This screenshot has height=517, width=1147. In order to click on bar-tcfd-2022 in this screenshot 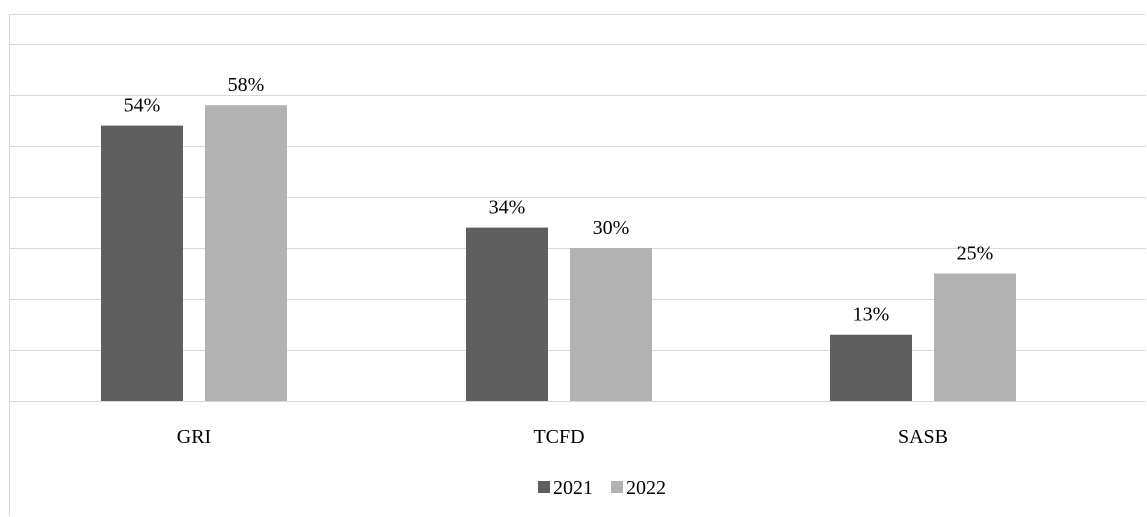, I will do `click(611, 324)`.